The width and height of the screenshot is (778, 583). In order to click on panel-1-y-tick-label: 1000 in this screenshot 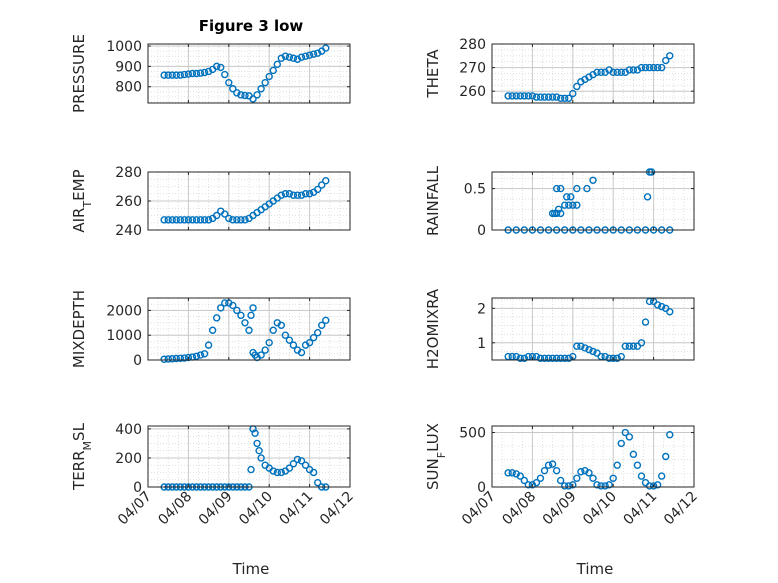, I will do `click(124, 47)`.